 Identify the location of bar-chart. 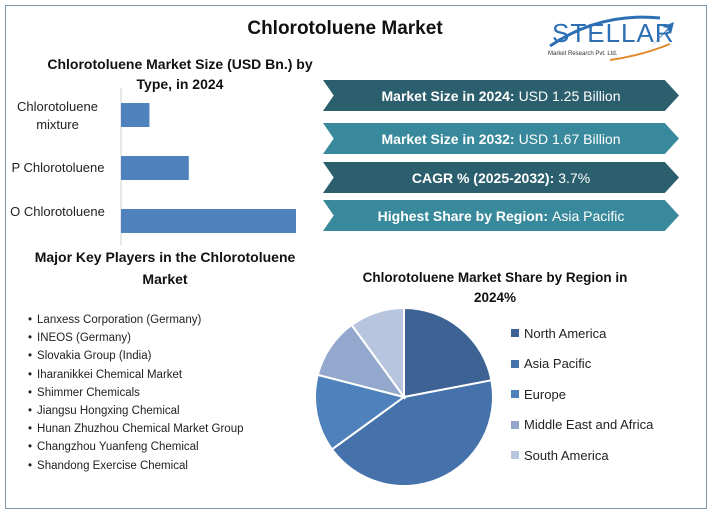
(208, 166).